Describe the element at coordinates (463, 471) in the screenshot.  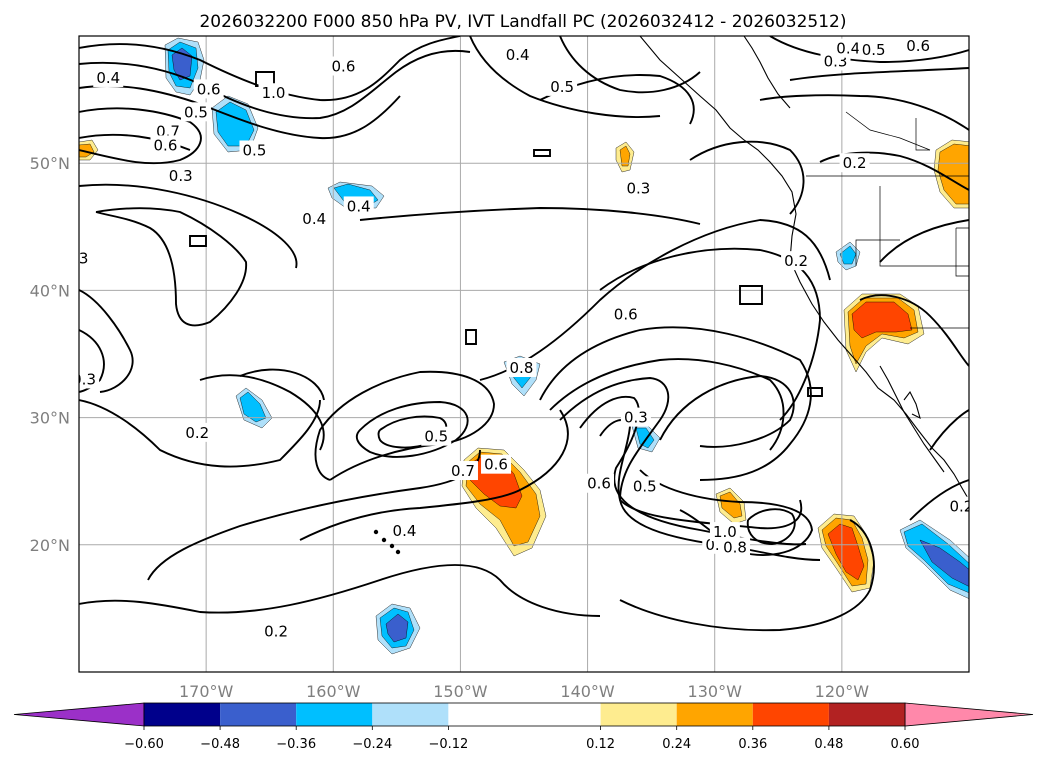
I see `contour-label: 0.7` at that location.